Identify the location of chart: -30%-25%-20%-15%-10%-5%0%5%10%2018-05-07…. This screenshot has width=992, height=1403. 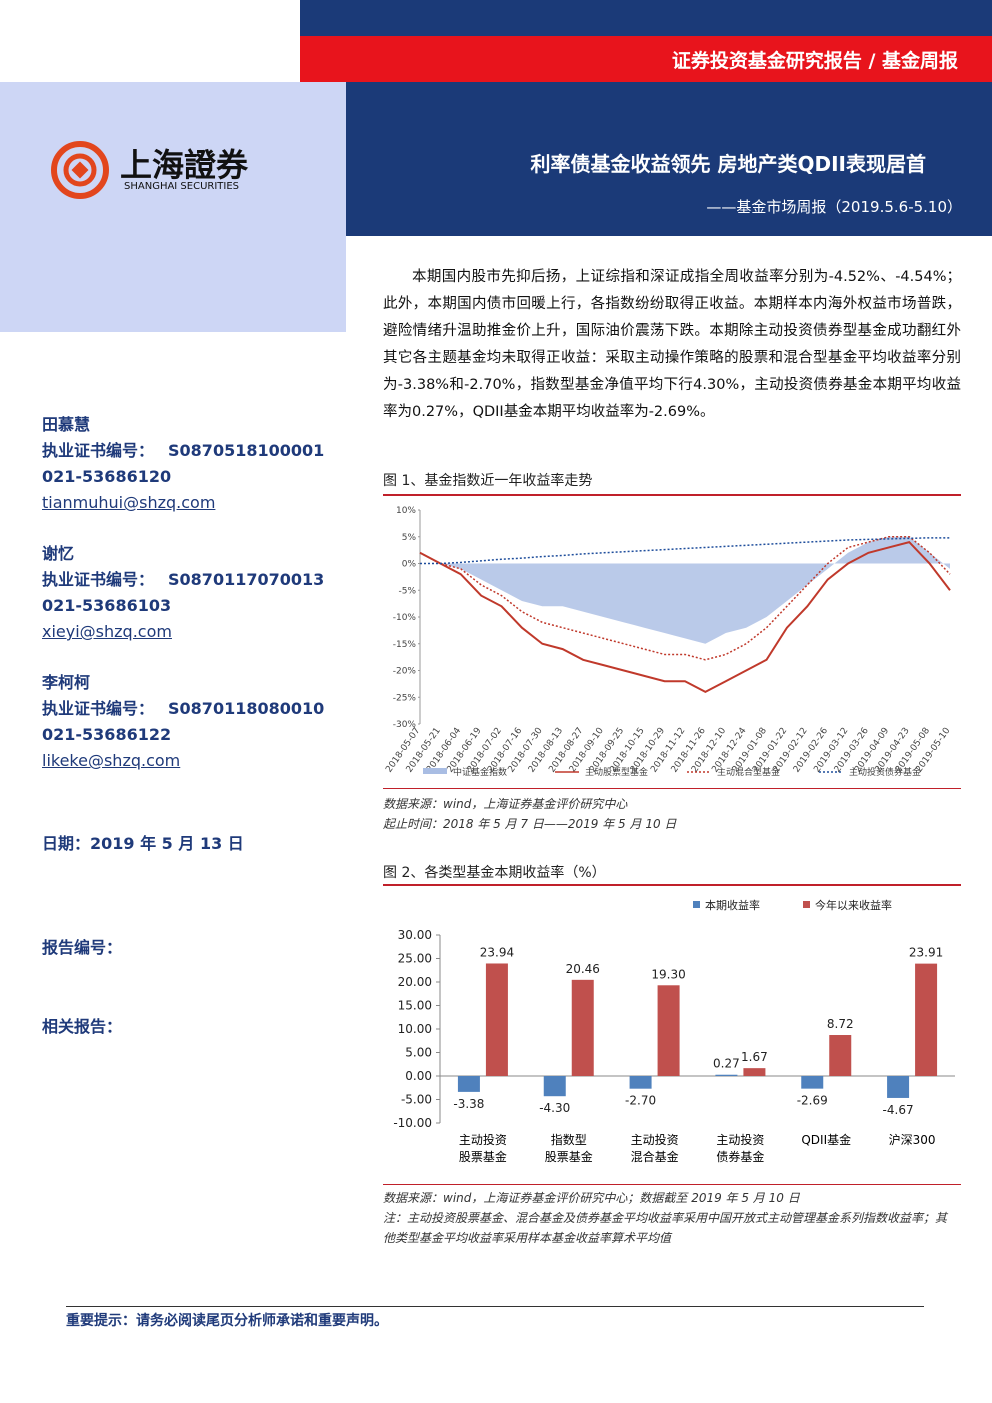
(668, 642).